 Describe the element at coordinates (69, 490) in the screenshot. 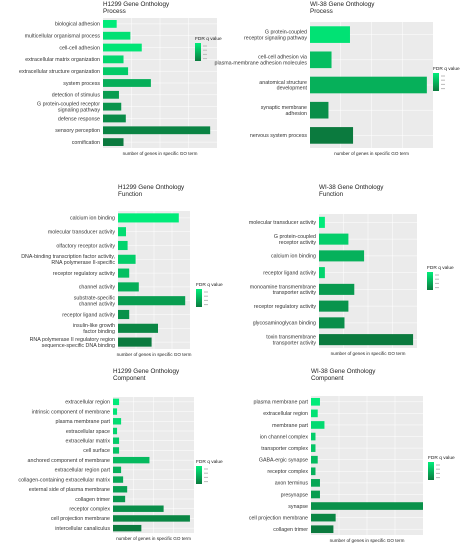

I see `category-label: external side of plasma membrane` at that location.